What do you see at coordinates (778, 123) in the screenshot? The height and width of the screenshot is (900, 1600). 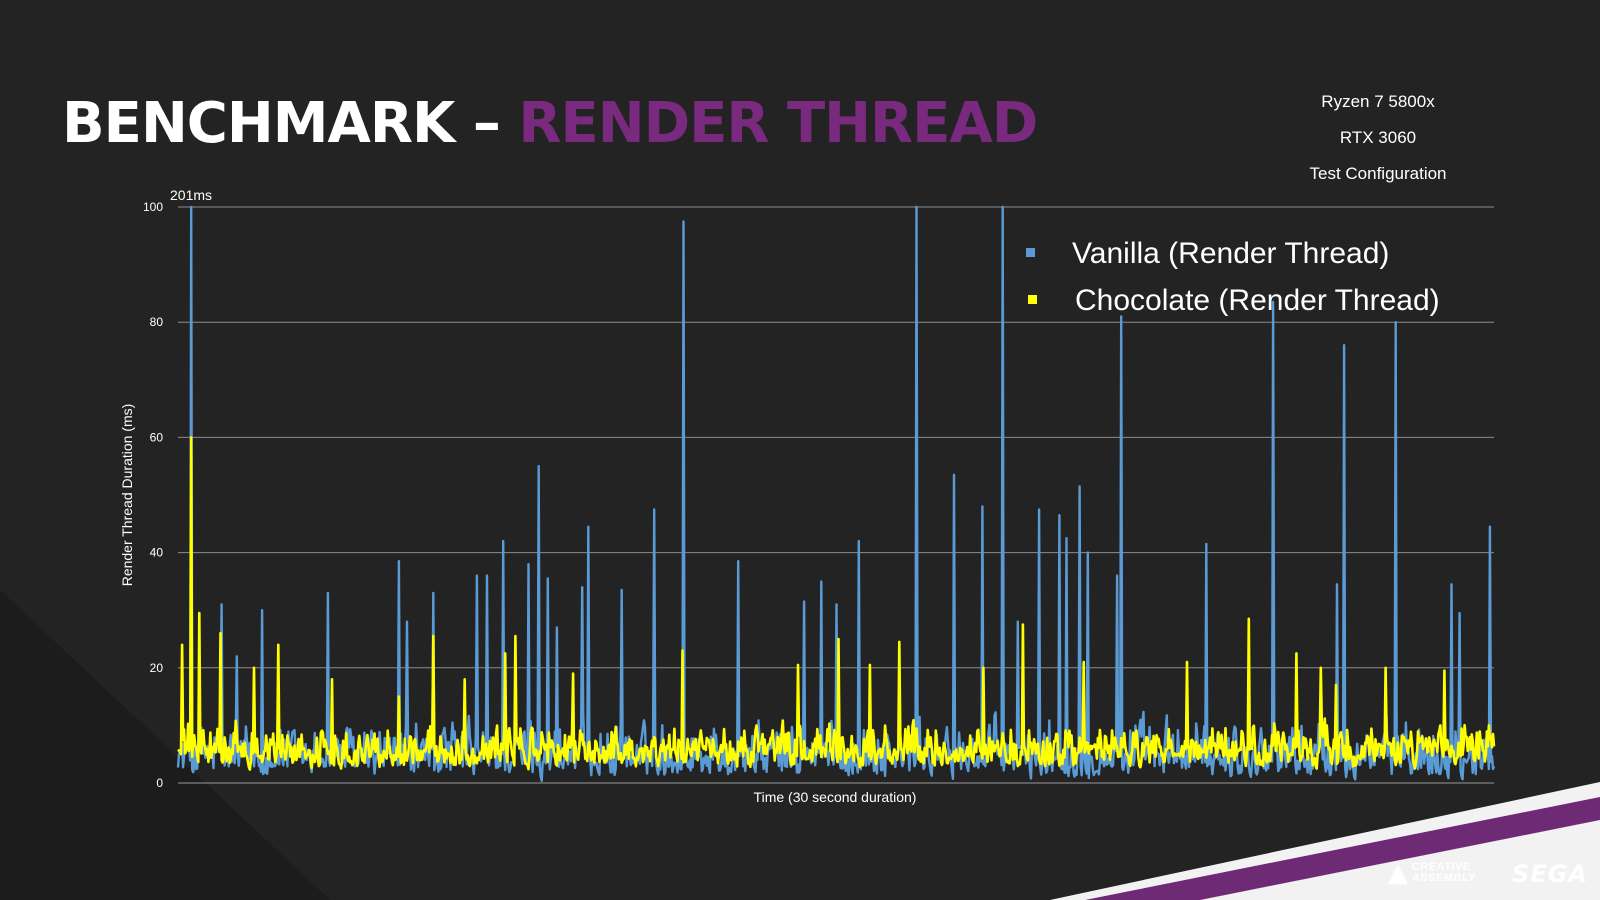 I see `title-render-thread: RENDER THREAD` at bounding box center [778, 123].